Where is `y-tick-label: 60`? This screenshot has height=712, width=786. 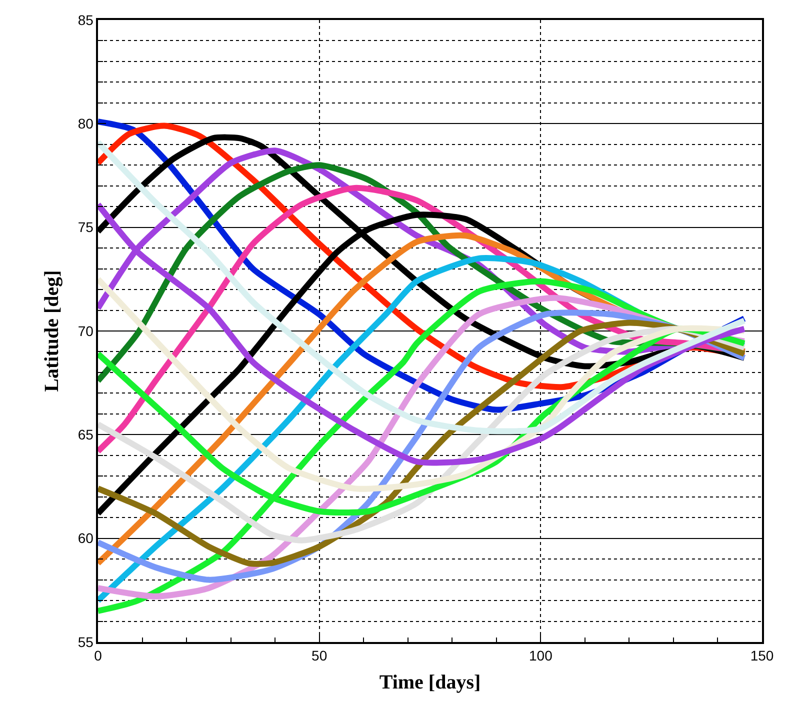 y-tick-label: 60 is located at coordinates (86, 538).